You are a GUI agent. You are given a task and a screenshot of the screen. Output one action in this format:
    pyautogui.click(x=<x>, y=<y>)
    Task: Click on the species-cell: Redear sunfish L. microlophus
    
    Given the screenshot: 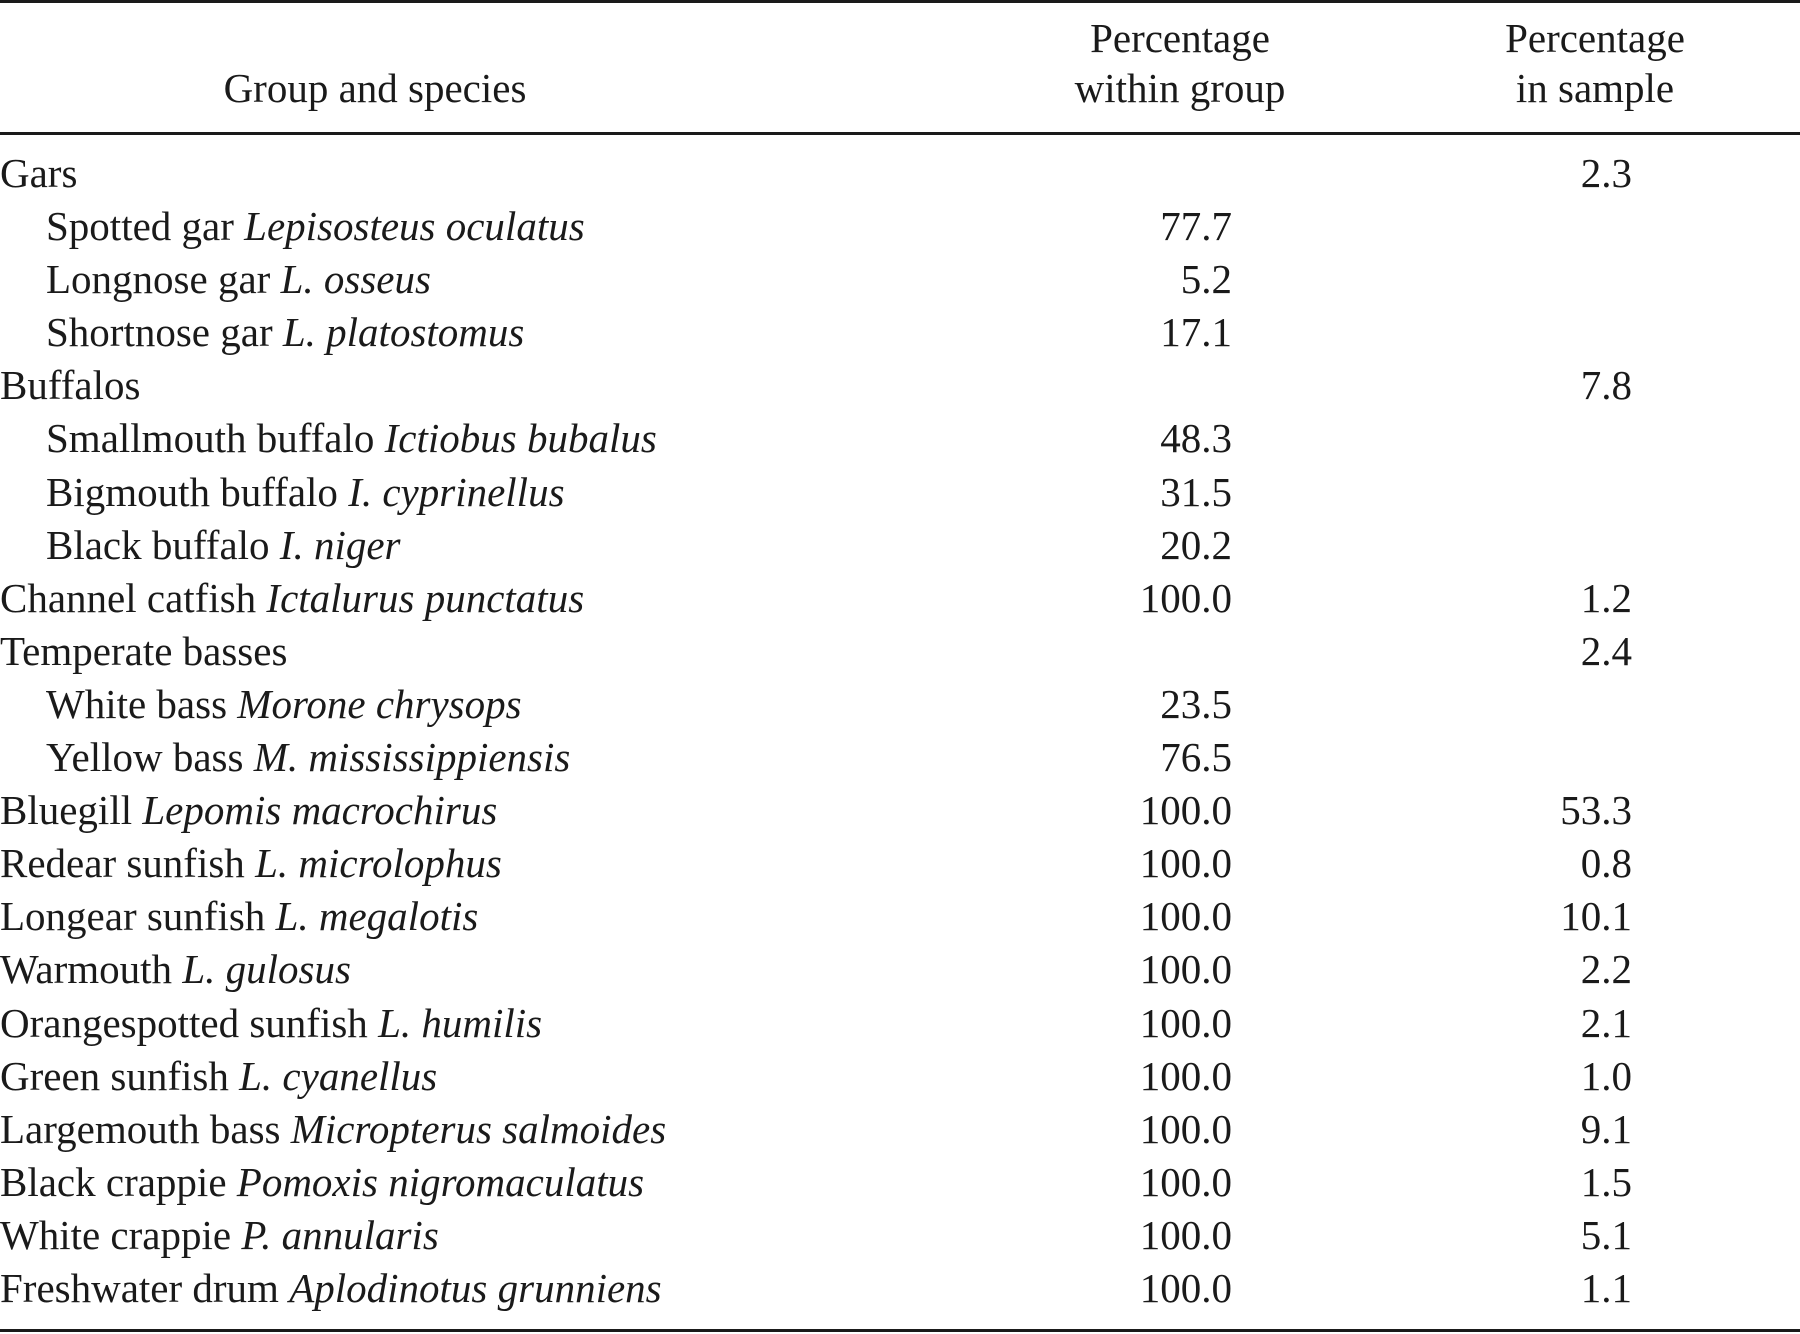 What is the action you would take?
    pyautogui.click(x=251, y=863)
    